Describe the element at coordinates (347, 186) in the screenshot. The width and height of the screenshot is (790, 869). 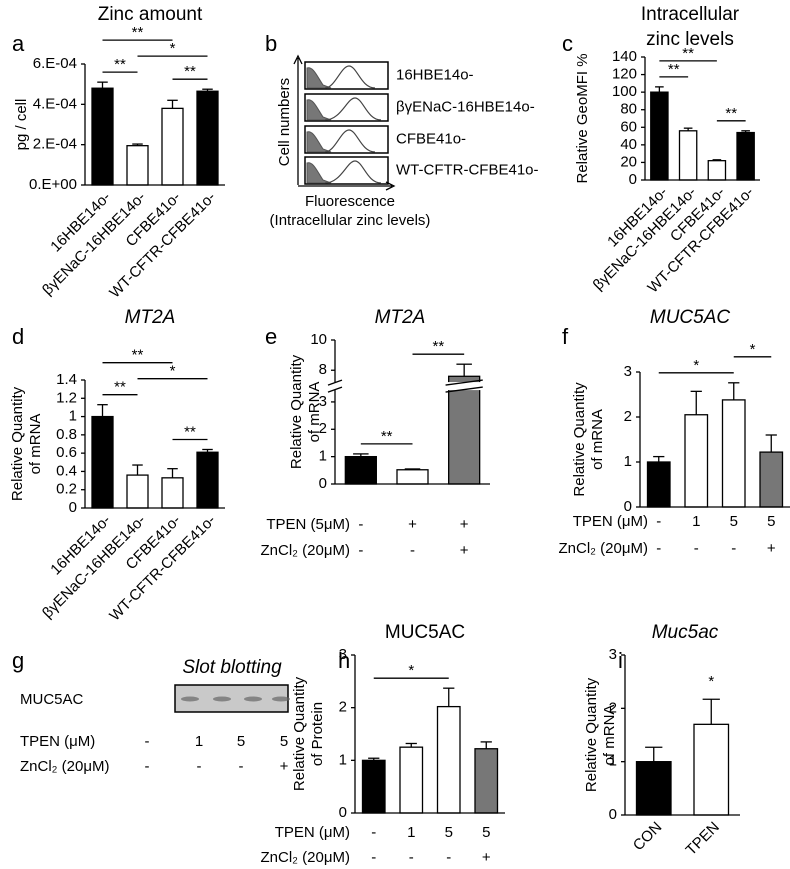
I see `x-arrow` at that location.